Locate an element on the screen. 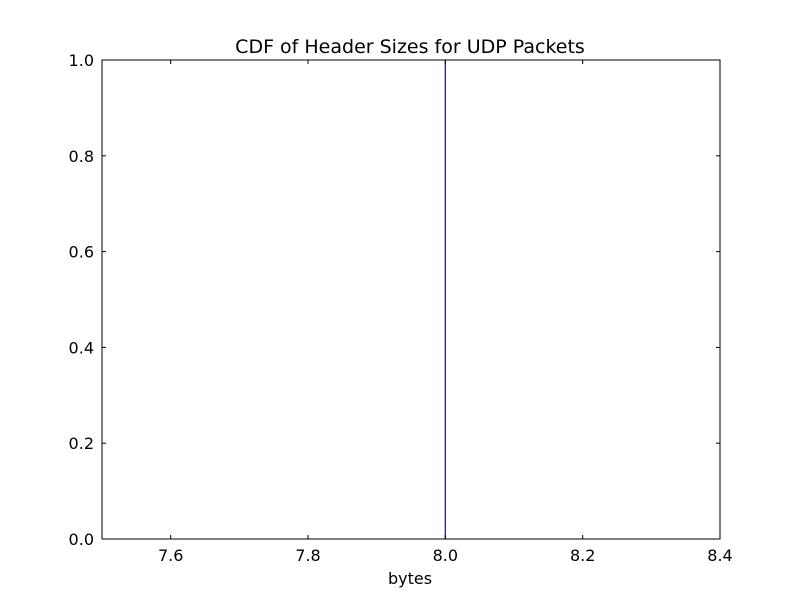 Image resolution: width=800 pixels, height=600 pixels. x-axis-label: bytes is located at coordinates (410, 578).